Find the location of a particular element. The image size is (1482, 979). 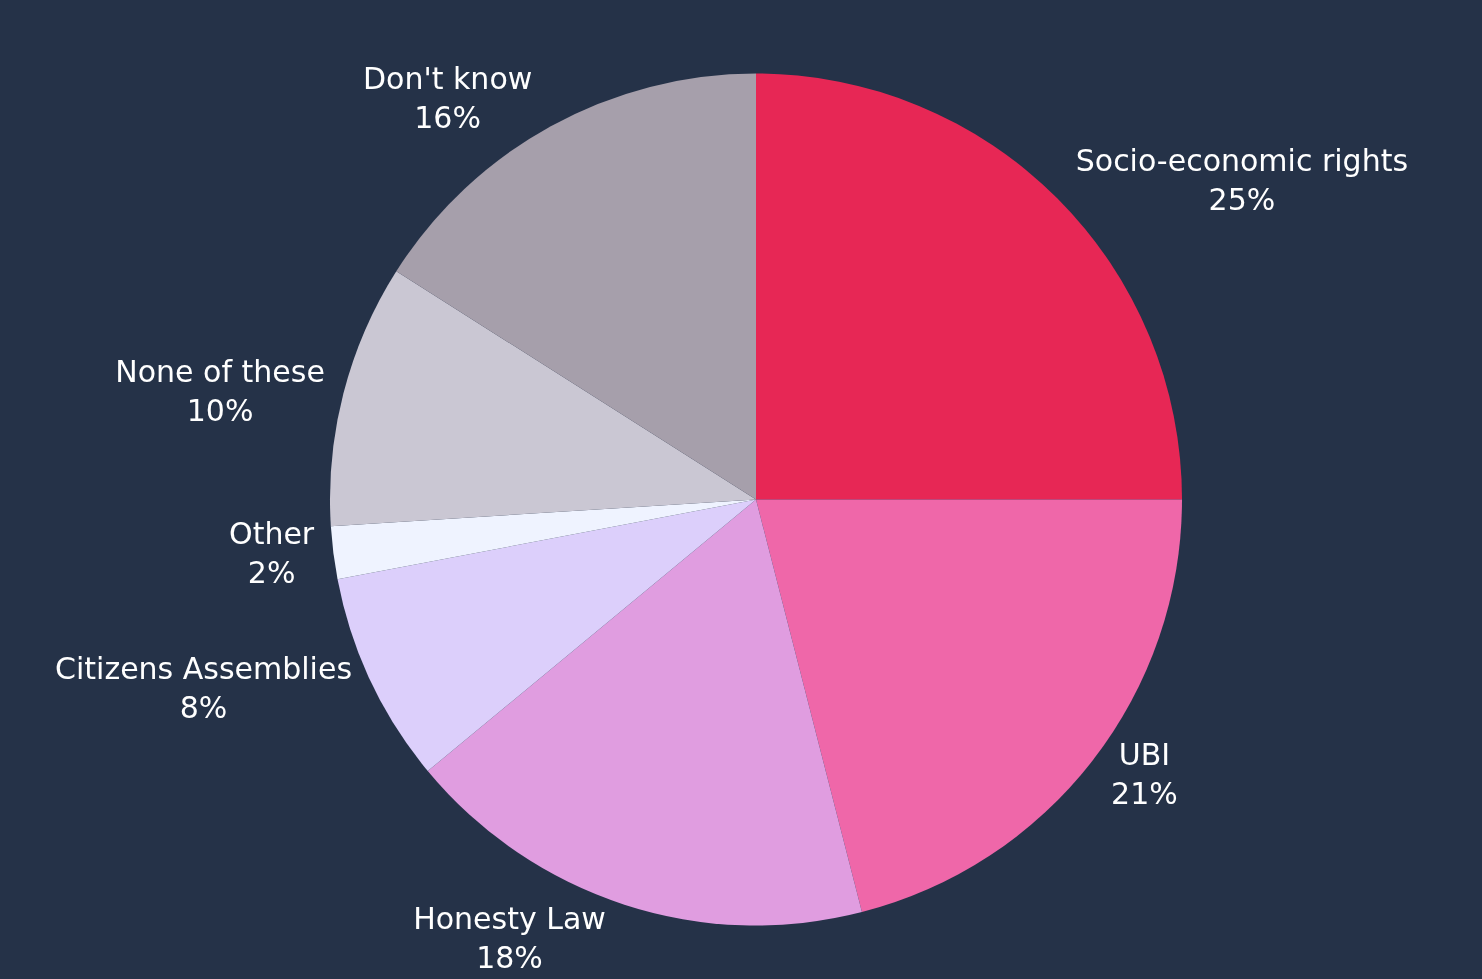

data-label: 2% is located at coordinates (271, 573).